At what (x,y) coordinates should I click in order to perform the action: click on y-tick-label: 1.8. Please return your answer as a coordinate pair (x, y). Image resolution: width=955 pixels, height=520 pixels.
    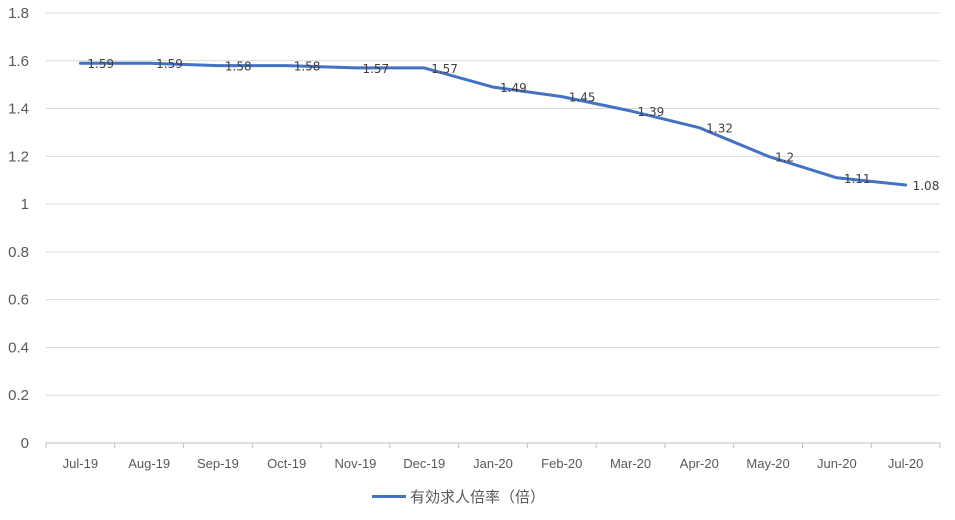
    Looking at the image, I should click on (18, 13).